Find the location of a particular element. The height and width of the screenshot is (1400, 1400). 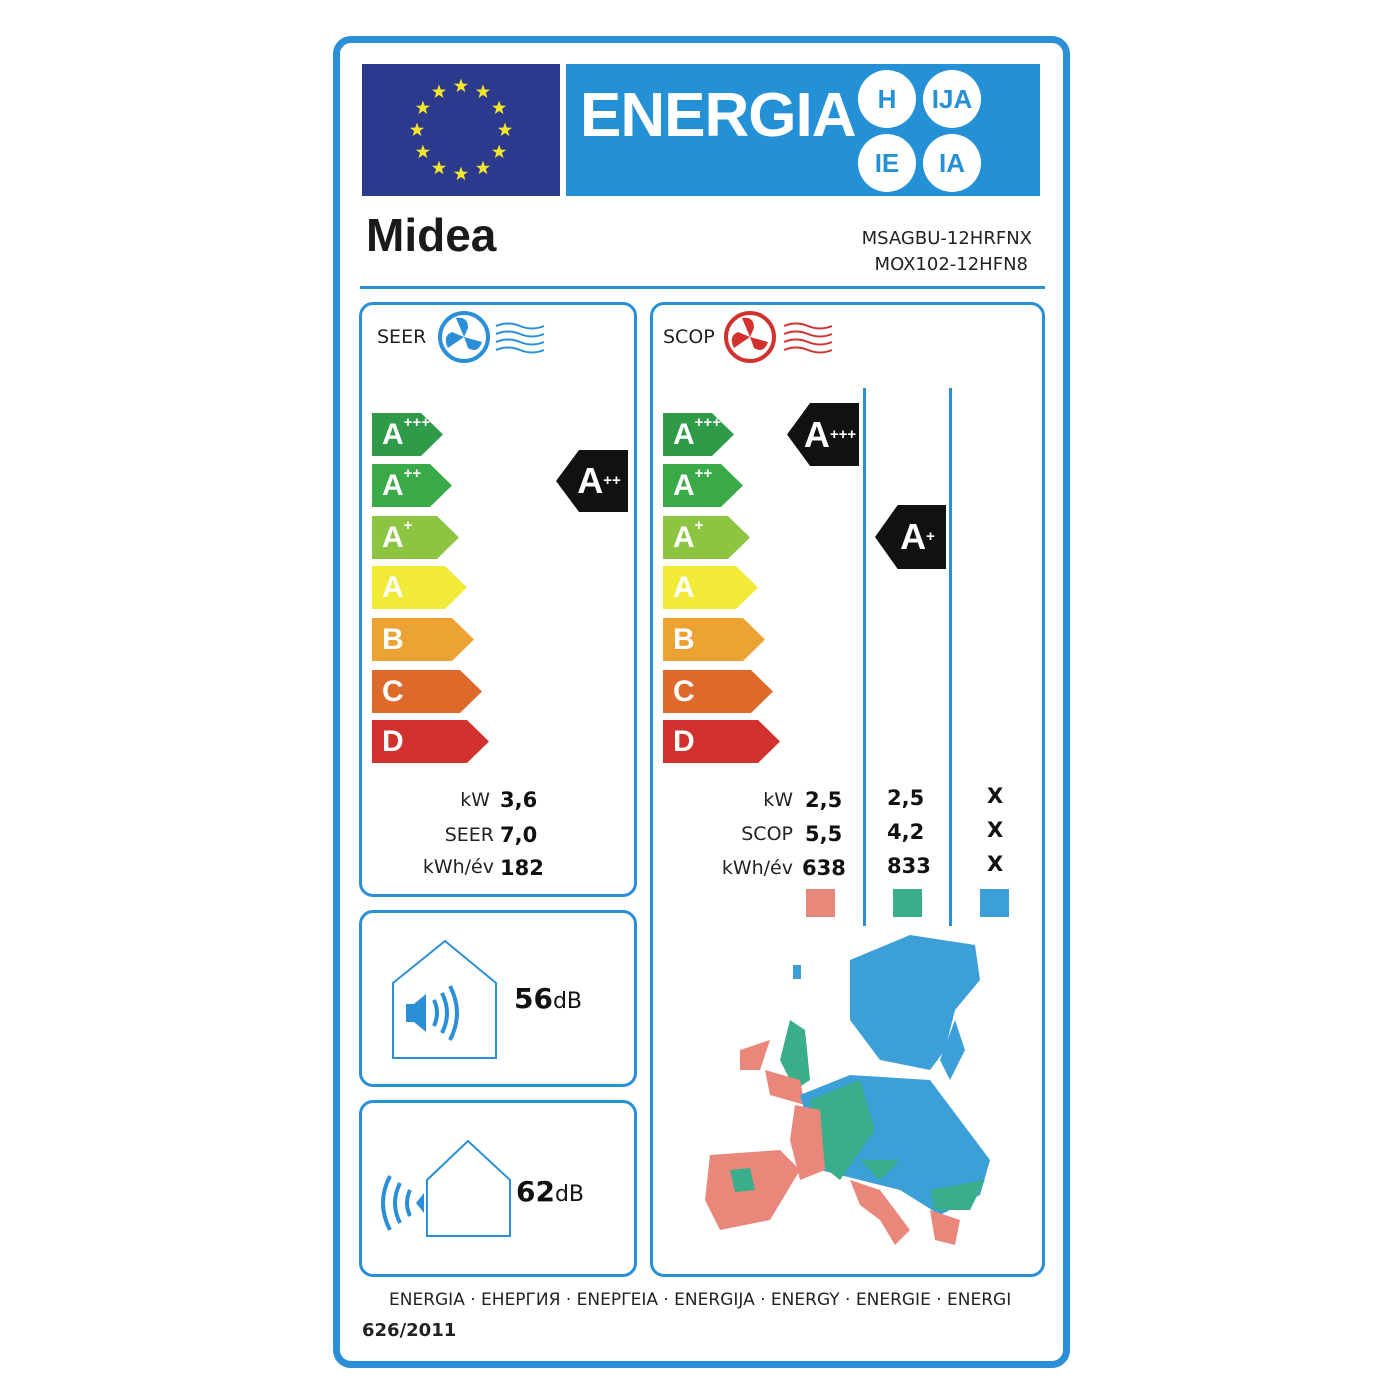

seer-class-bar: B is located at coordinates (423, 639).